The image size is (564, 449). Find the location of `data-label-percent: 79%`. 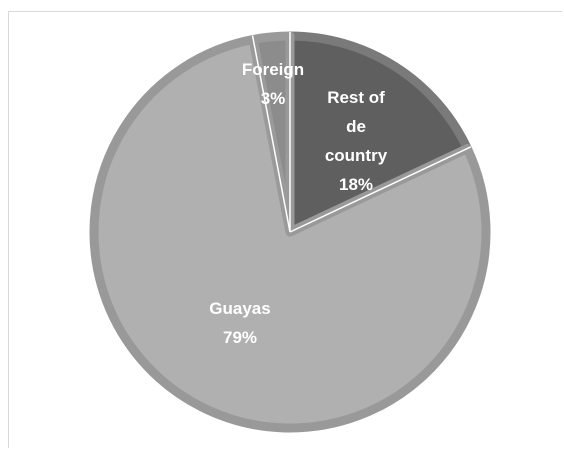

data-label-percent: 79% is located at coordinates (240, 337).